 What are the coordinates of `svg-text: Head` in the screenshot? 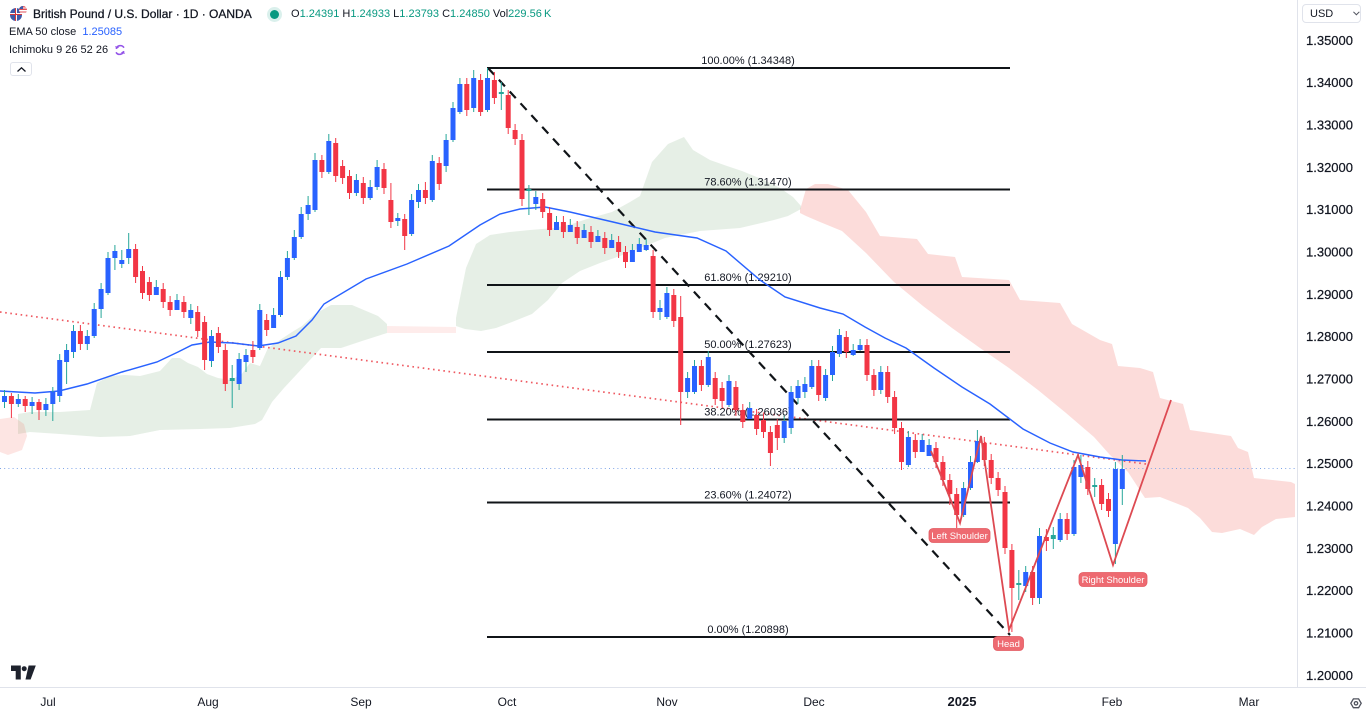 It's located at (1008, 644).